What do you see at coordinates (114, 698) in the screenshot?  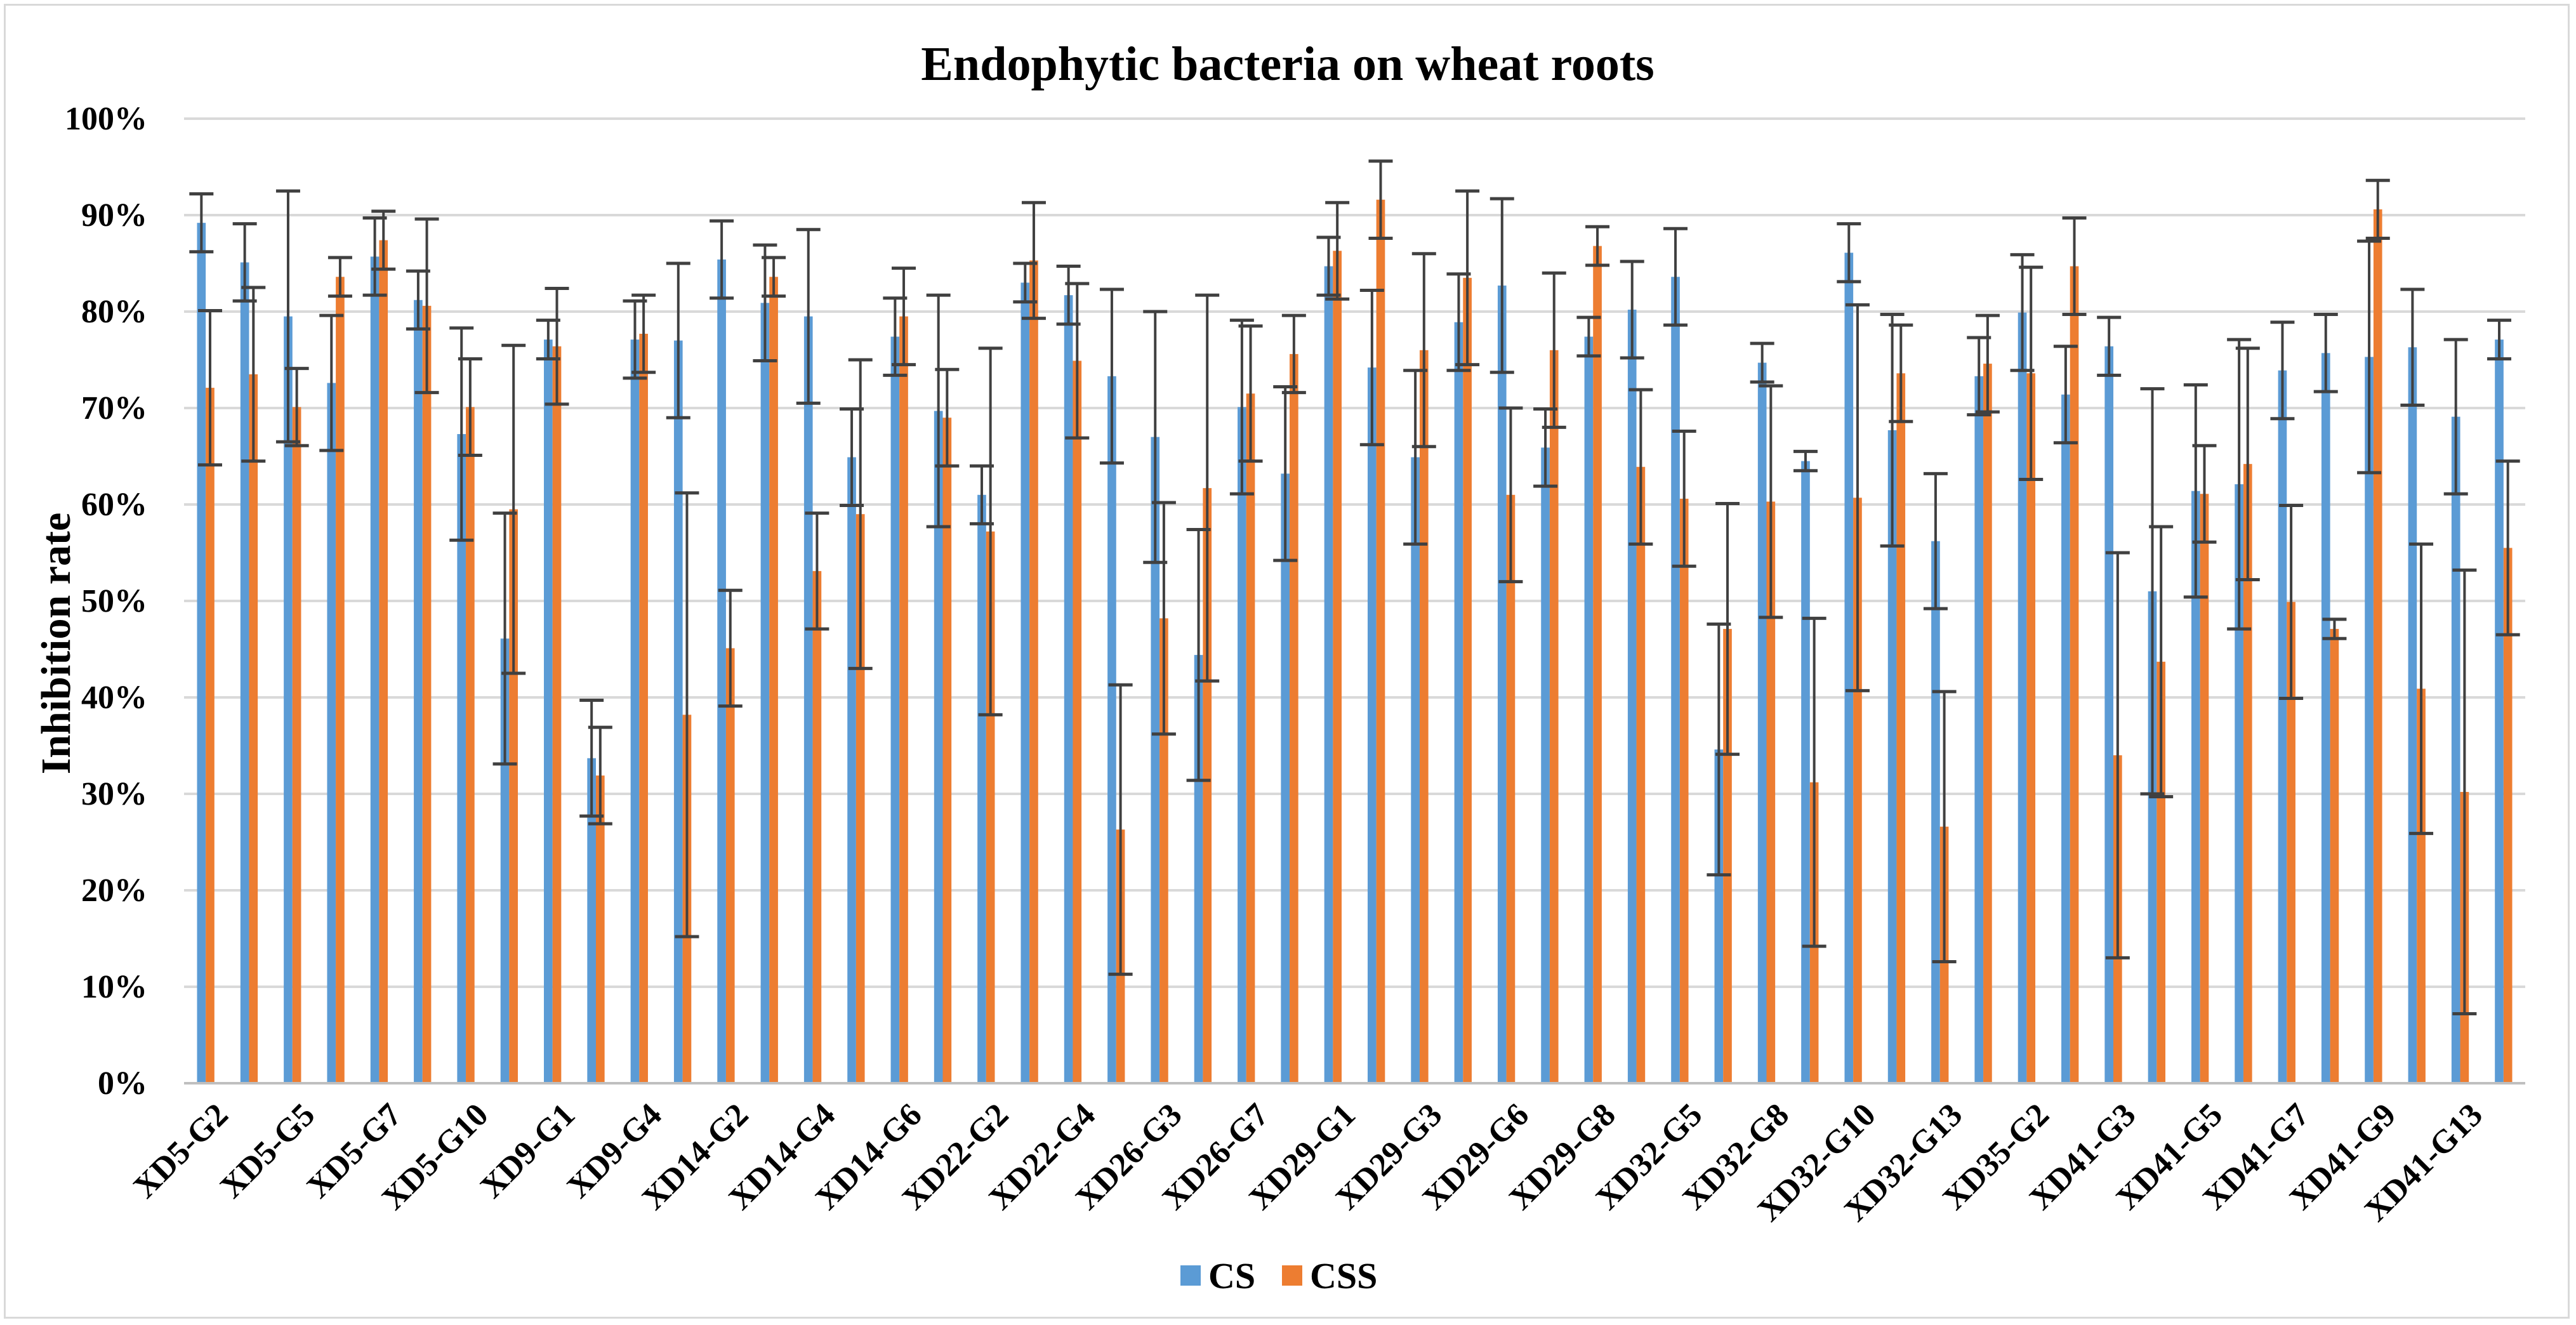 I see `y-tick-label: 40%` at bounding box center [114, 698].